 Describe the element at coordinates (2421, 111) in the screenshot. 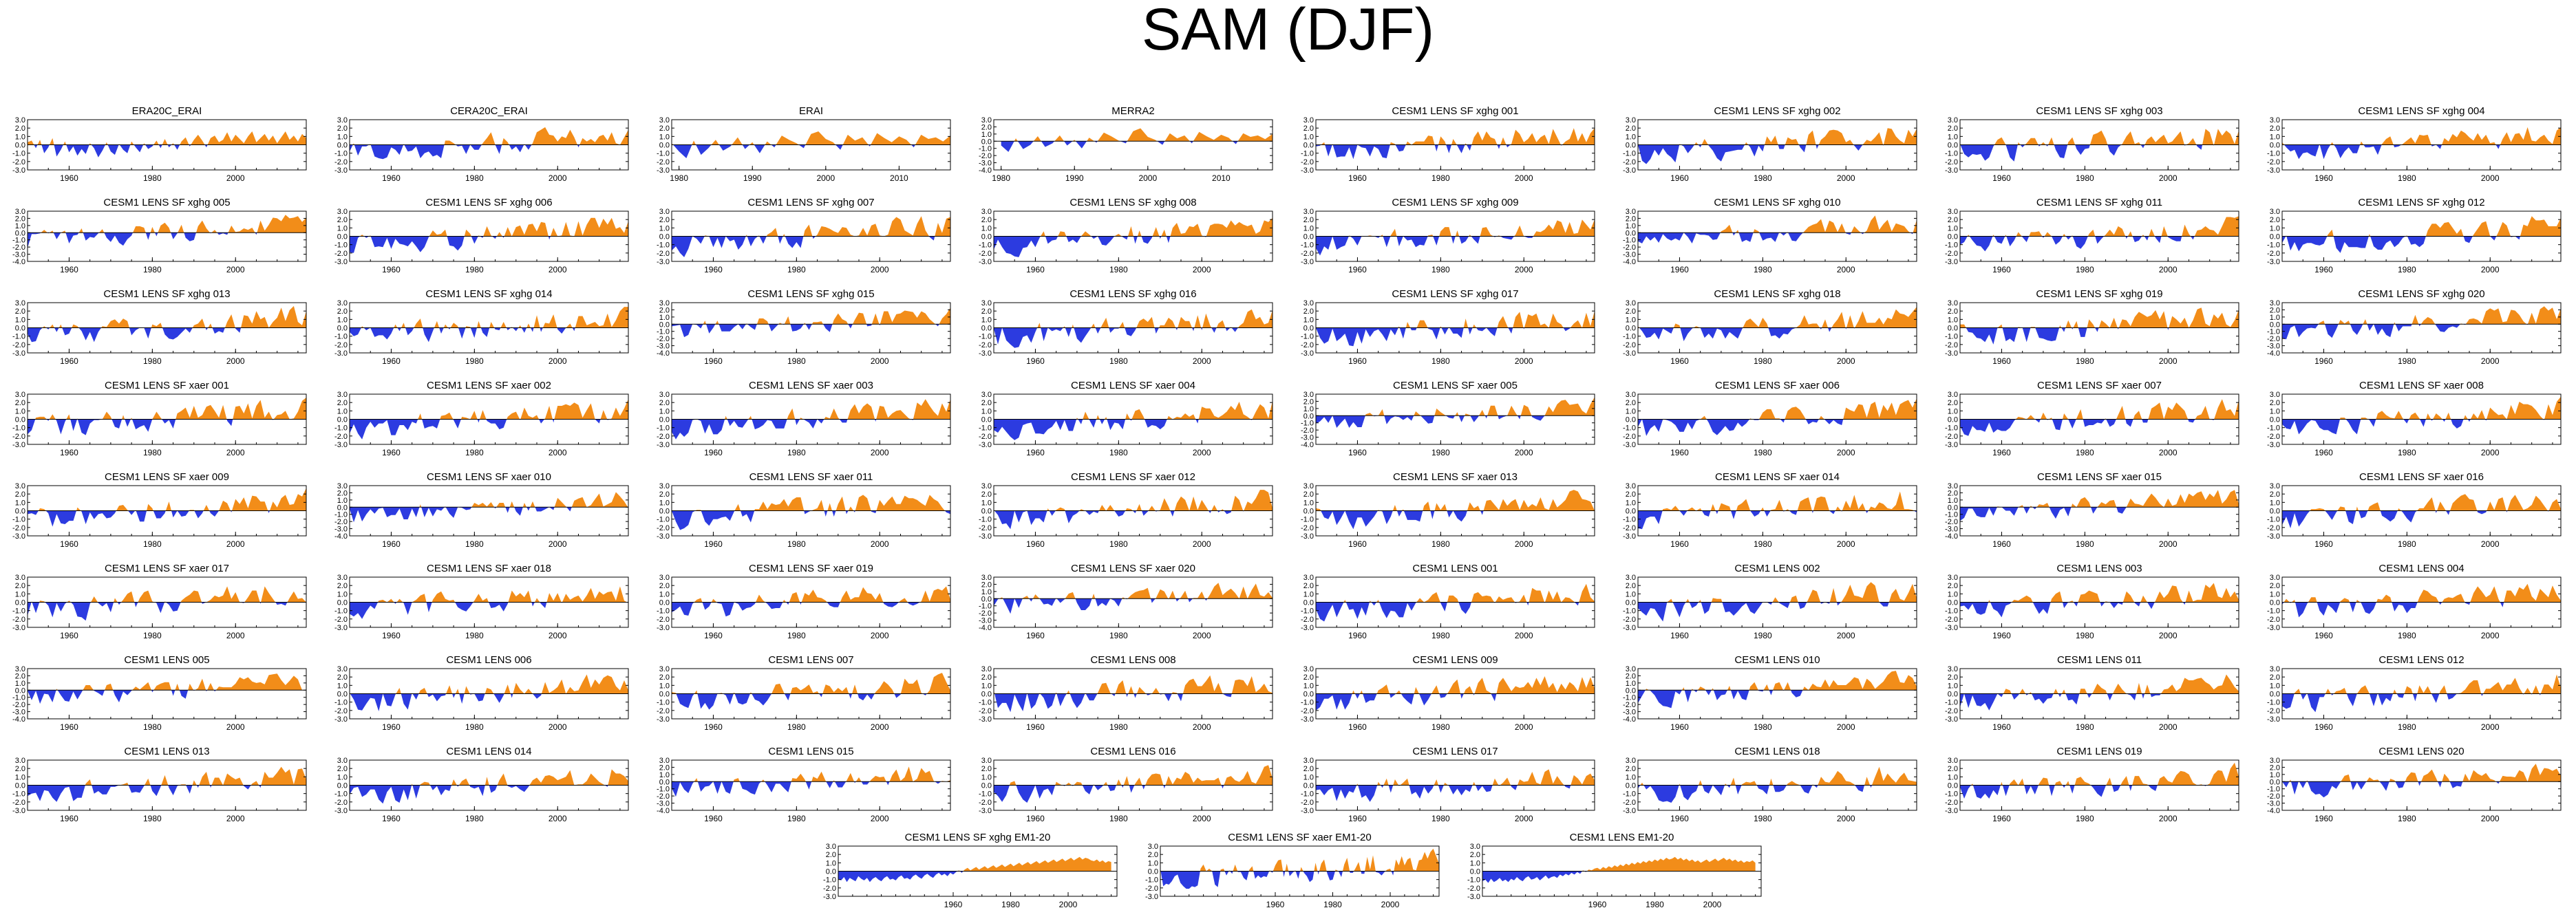

I see `panel-title: CESM1 LENS SF xghg 004` at that location.